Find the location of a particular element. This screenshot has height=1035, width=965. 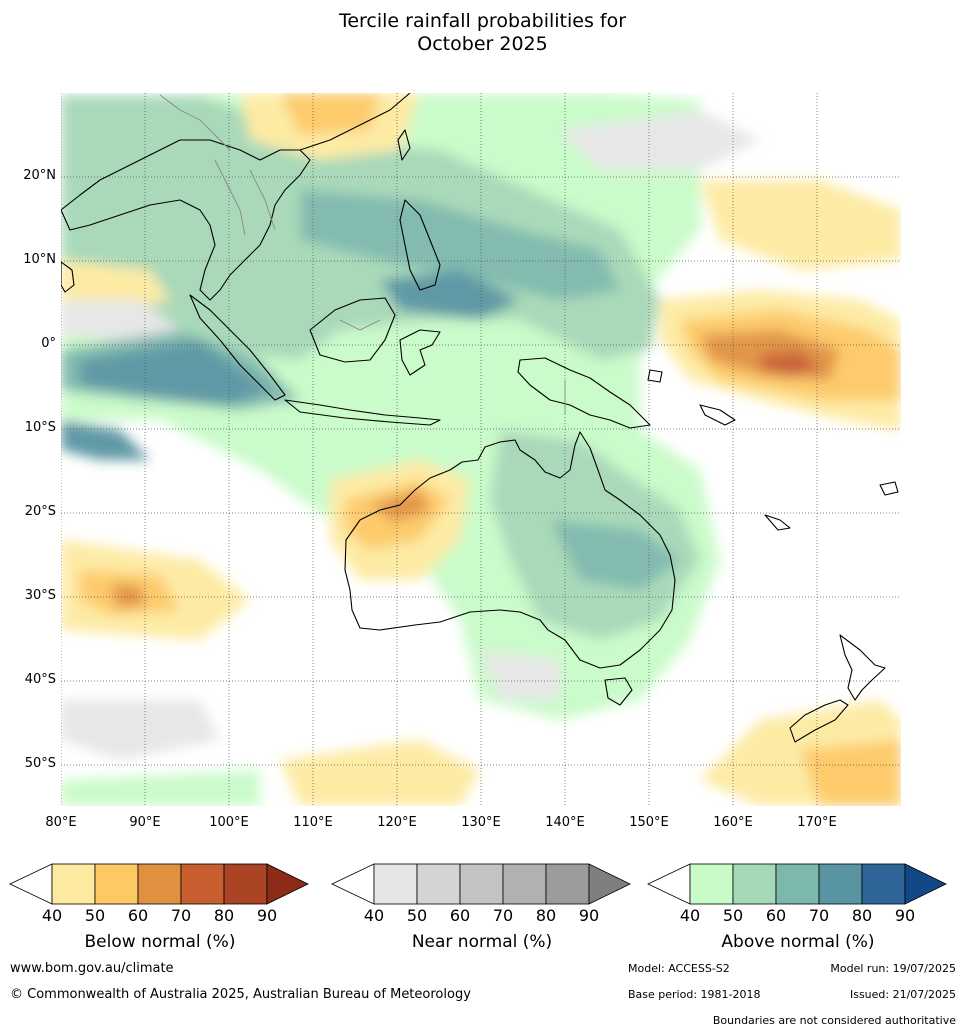

above-tick-80: 80 is located at coordinates (862, 915).